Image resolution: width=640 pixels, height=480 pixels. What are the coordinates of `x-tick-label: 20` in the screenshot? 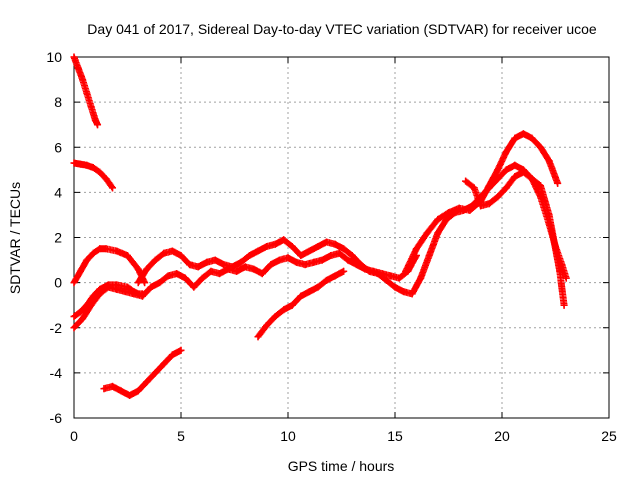 It's located at (502, 436).